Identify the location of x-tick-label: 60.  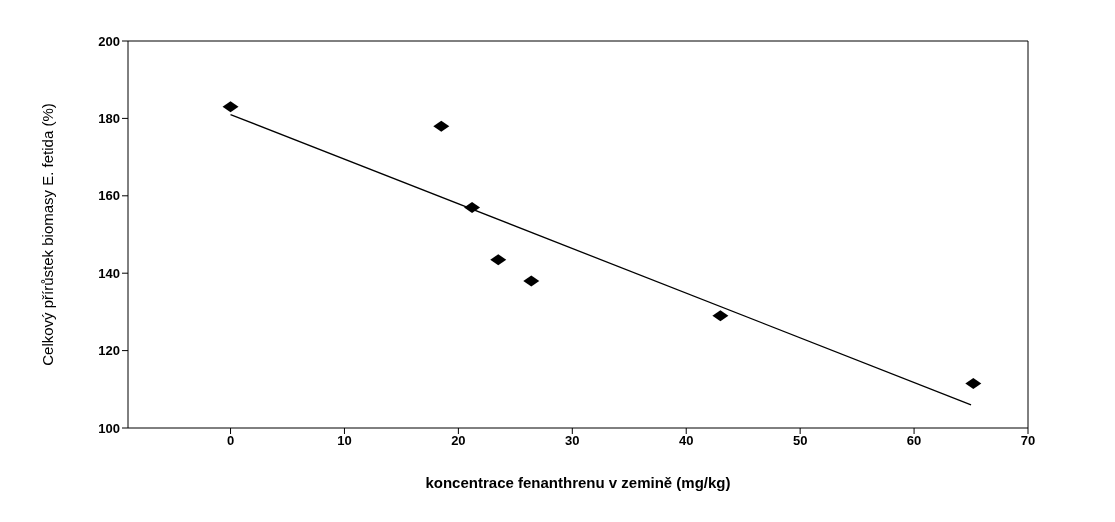
(914, 441).